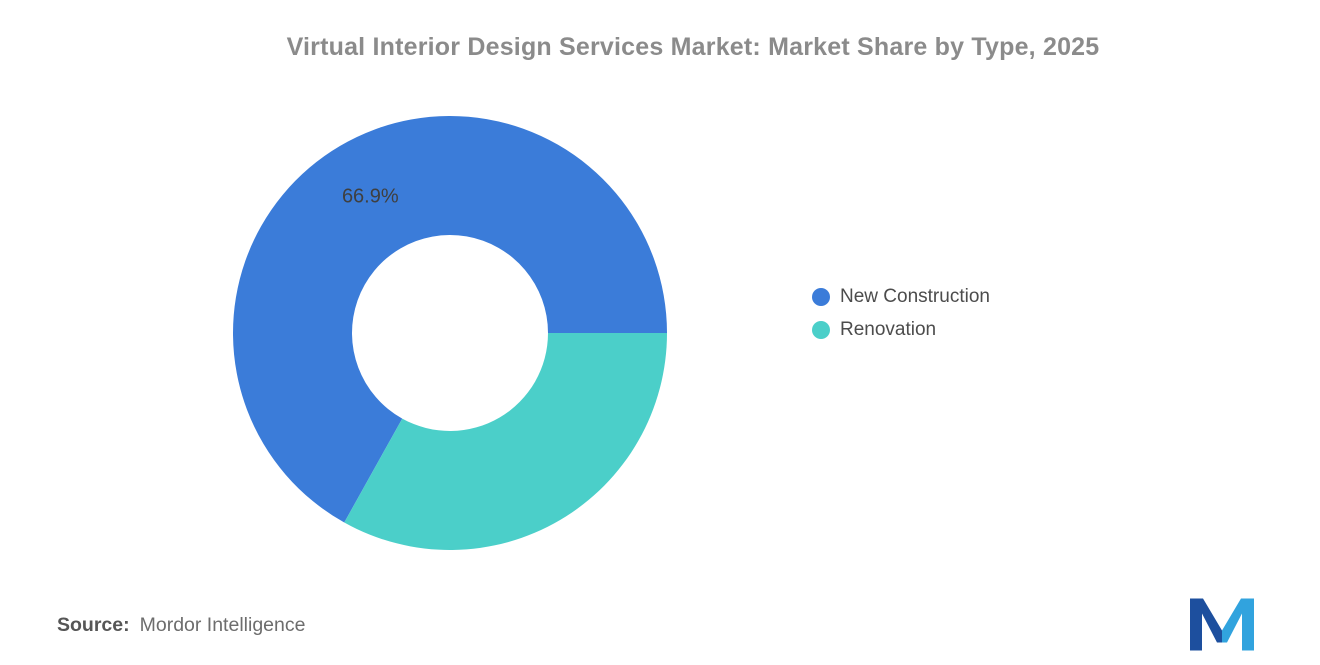 Image resolution: width=1320 pixels, height=665 pixels. I want to click on pie-slice-renovation, so click(505, 441).